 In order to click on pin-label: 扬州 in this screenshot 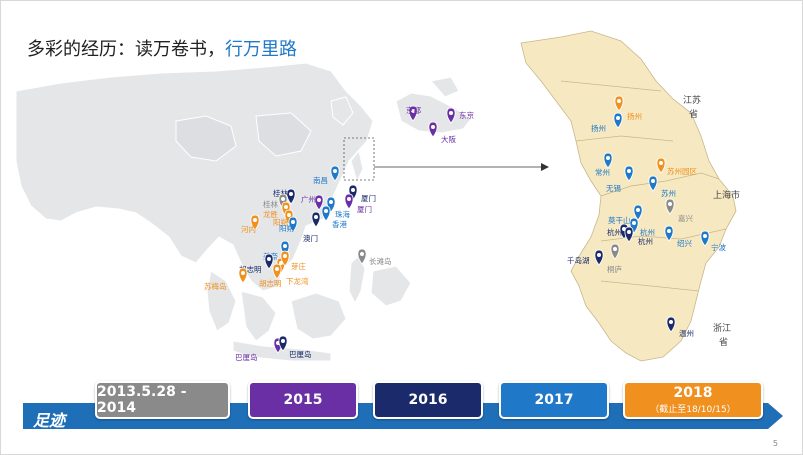, I will do `click(634, 116)`.